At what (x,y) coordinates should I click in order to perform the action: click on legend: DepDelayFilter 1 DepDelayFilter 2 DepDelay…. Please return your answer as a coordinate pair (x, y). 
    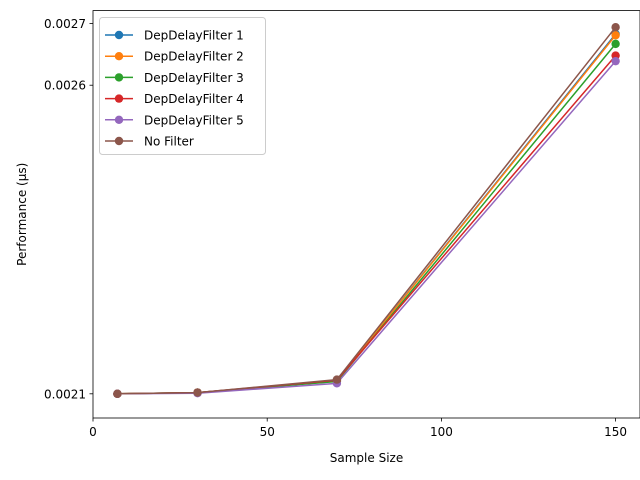
    Looking at the image, I should click on (182, 86).